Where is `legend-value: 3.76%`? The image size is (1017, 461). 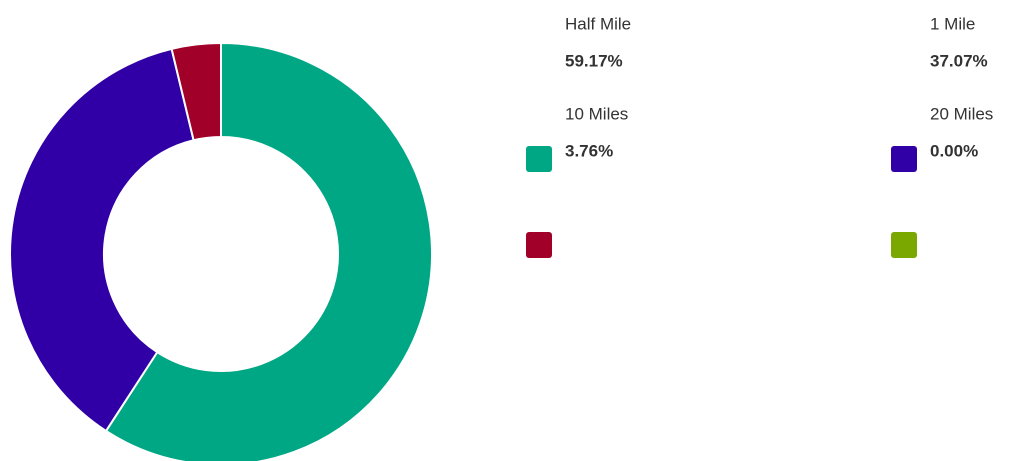
legend-value: 3.76% is located at coordinates (589, 150).